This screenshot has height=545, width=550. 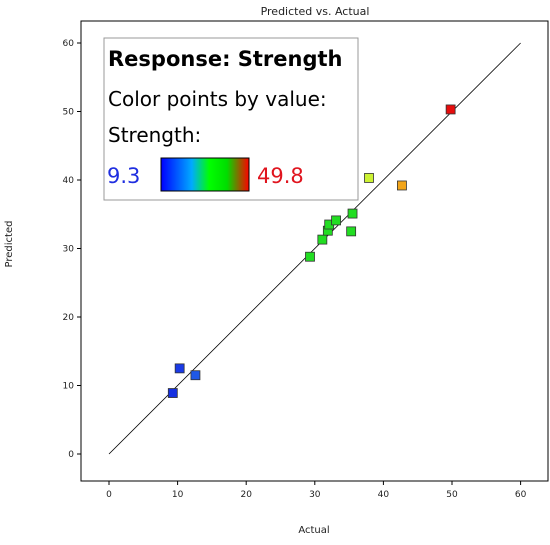 I want to click on x-tick-label: 50, so click(x=452, y=495).